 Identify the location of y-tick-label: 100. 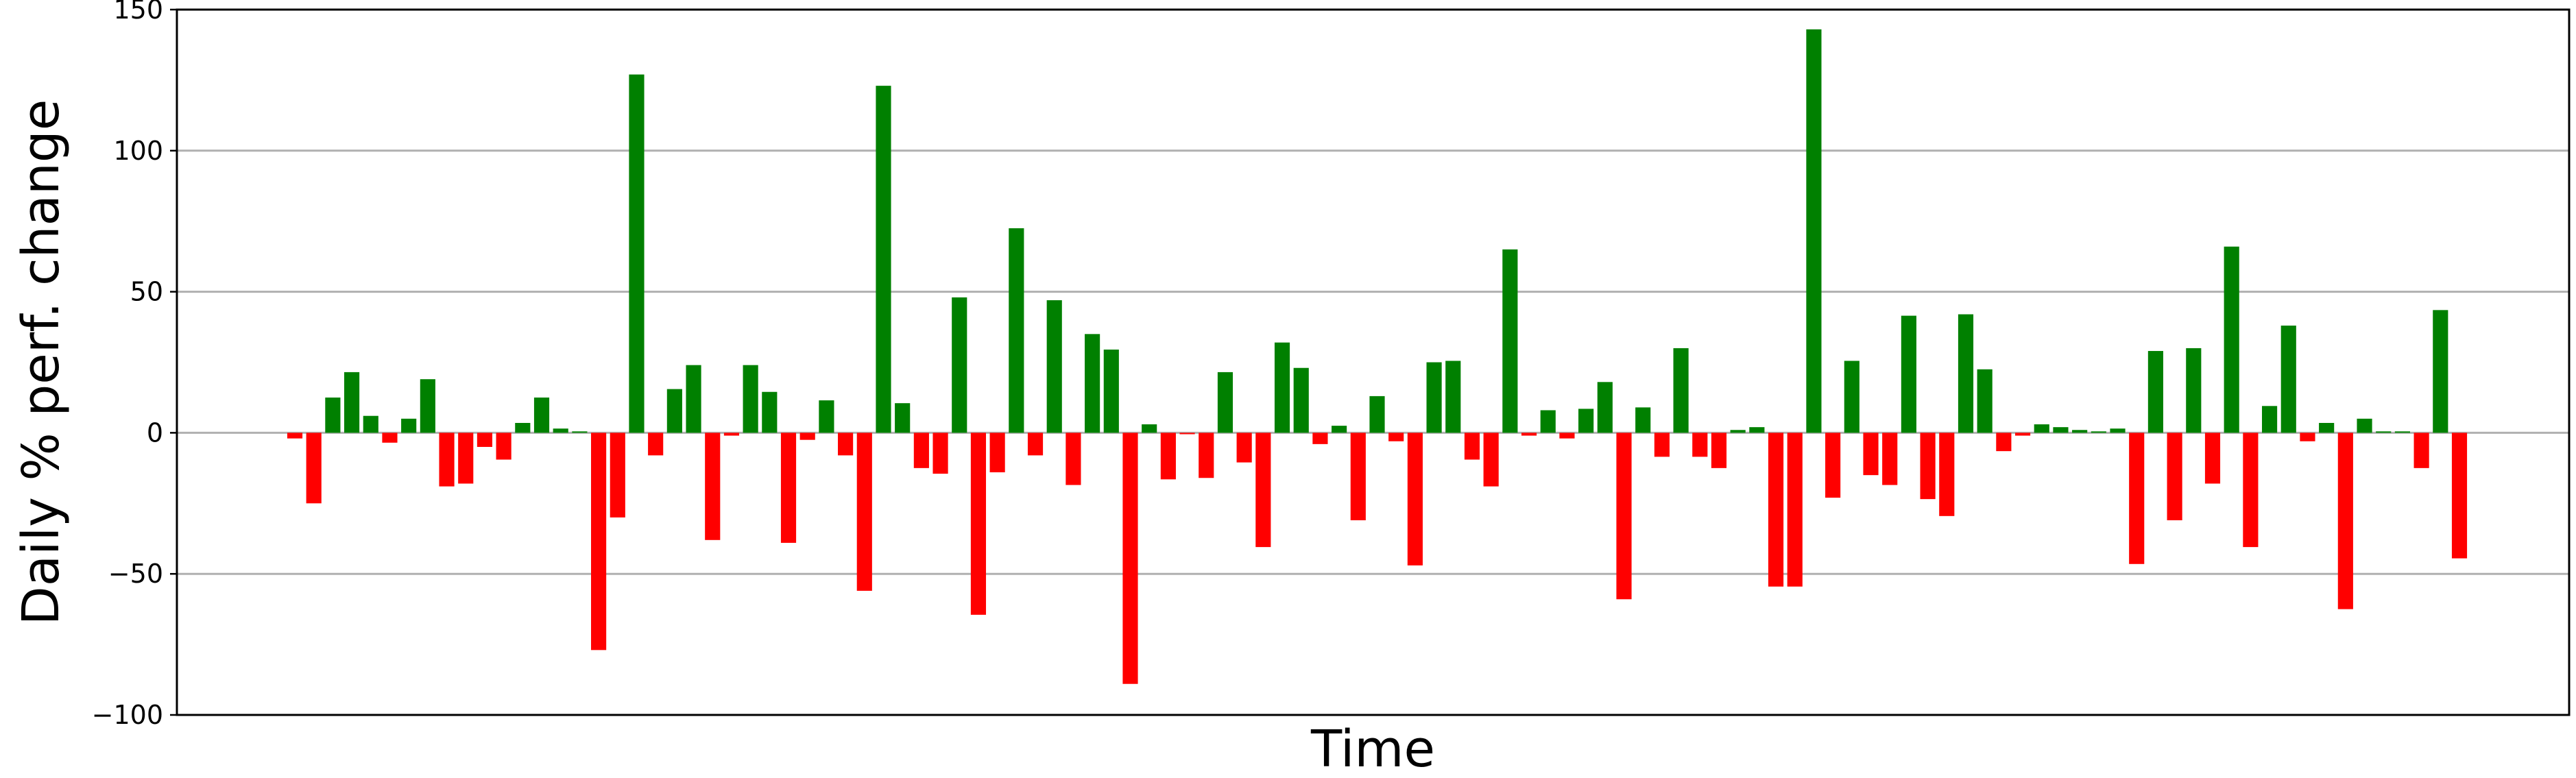
(138, 151).